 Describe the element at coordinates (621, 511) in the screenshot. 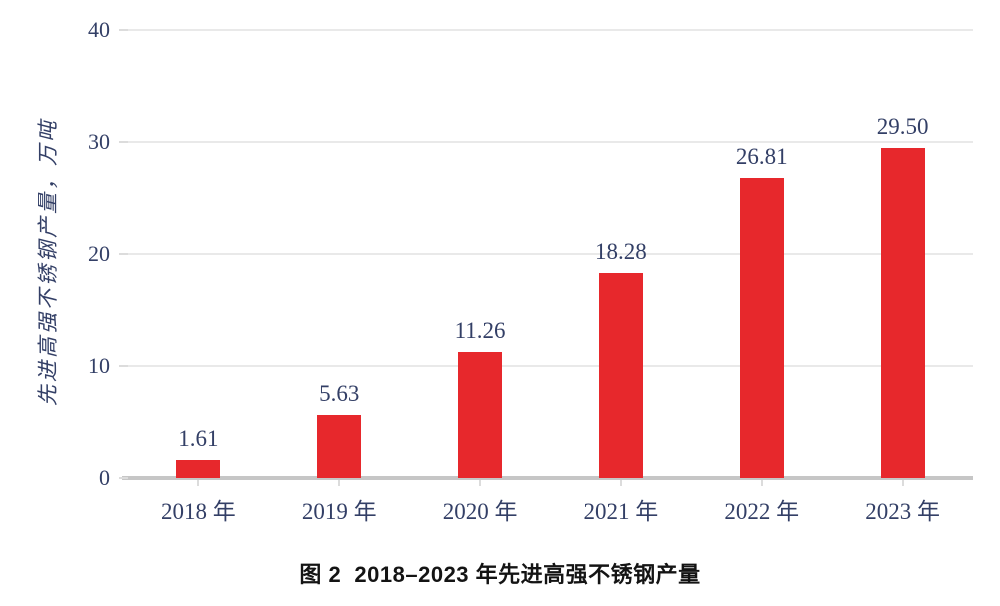

I see `x-tick-label: 2021 年` at that location.